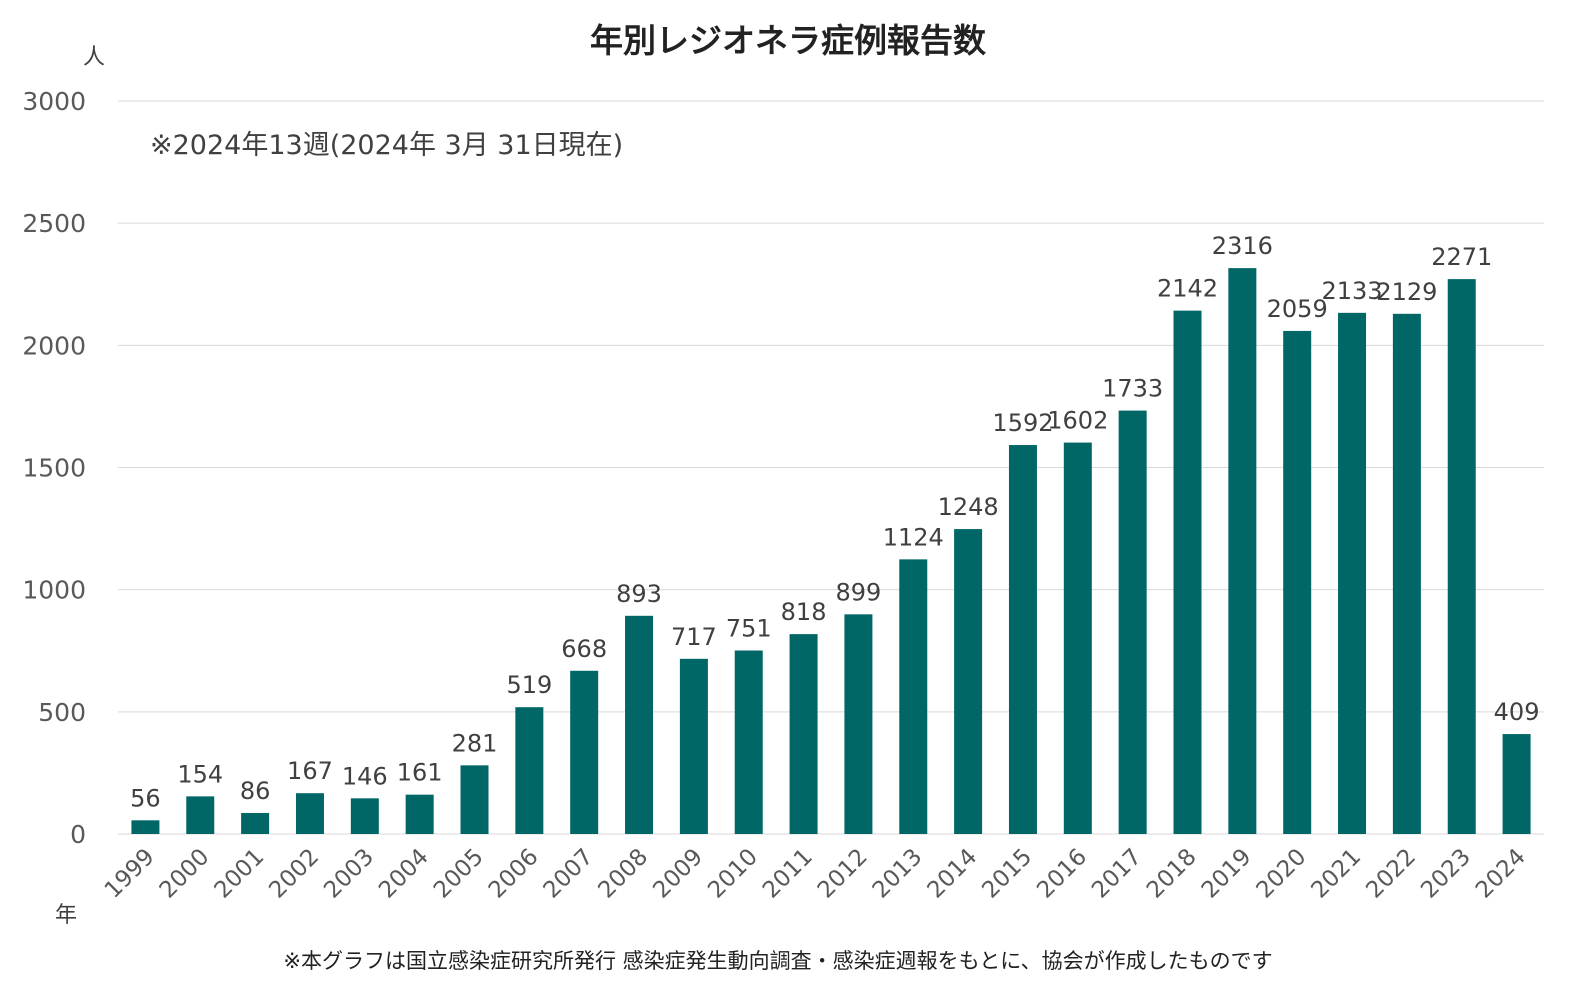 The image size is (1576, 992). I want to click on chart-title: 年別レジオネラ症例報告数, so click(788, 40).